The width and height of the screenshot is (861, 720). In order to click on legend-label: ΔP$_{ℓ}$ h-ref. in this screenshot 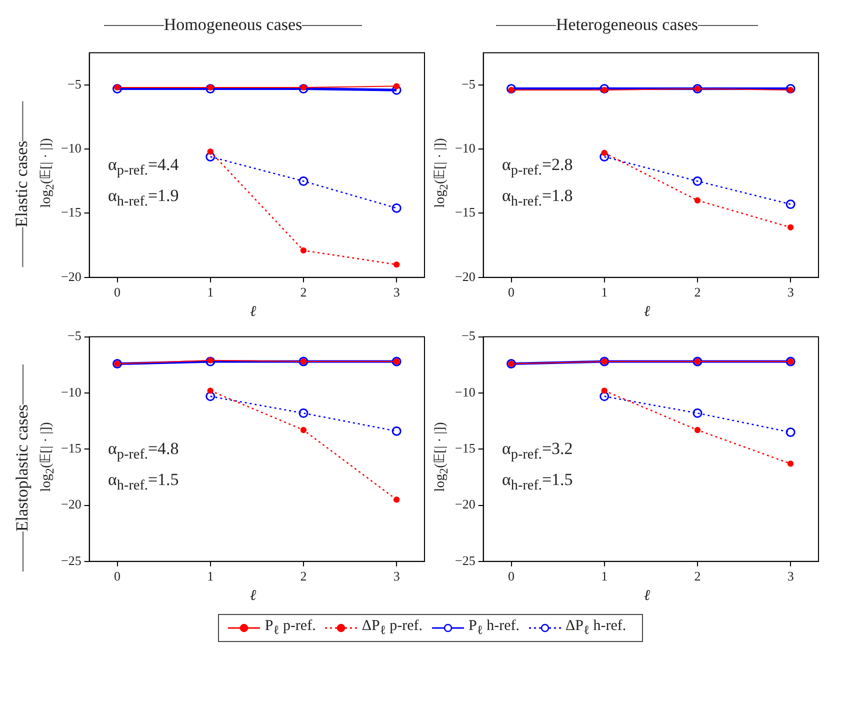, I will do `click(596, 628)`.